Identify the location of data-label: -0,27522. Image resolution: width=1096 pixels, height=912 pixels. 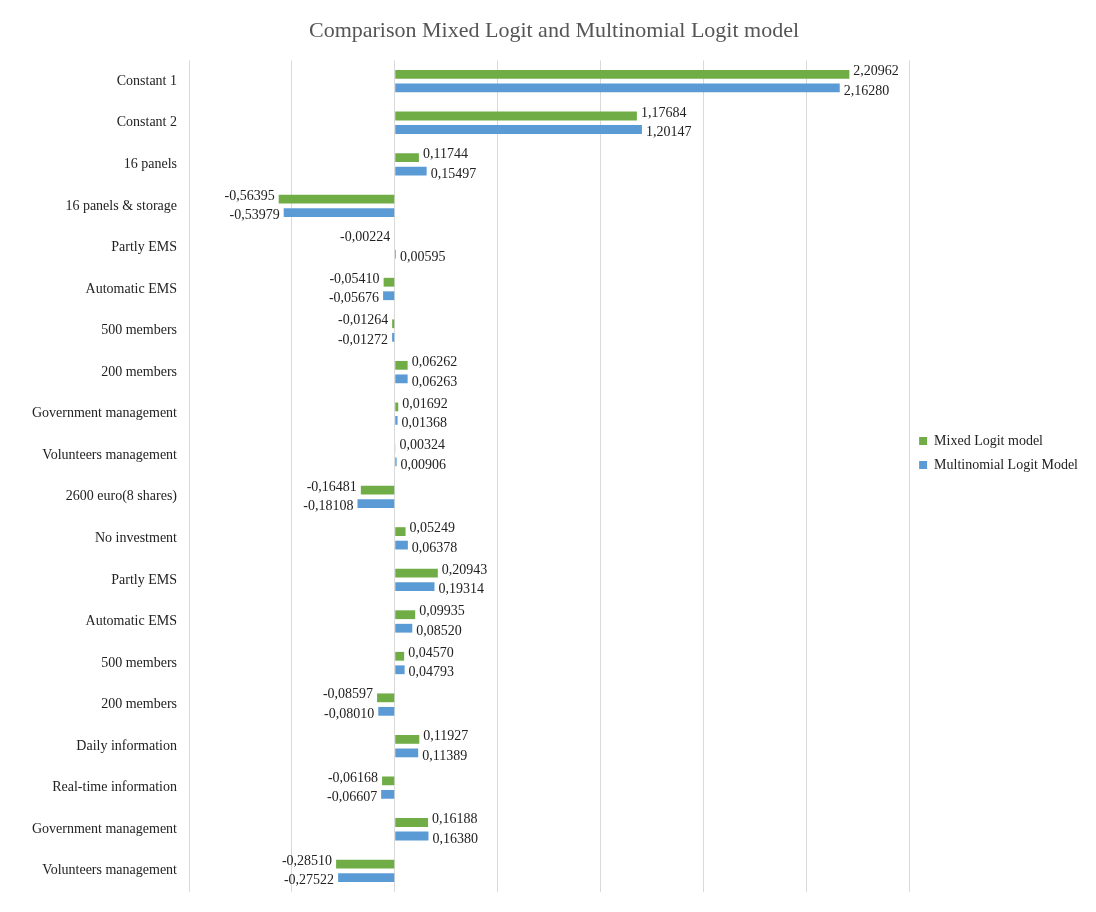
(309, 880).